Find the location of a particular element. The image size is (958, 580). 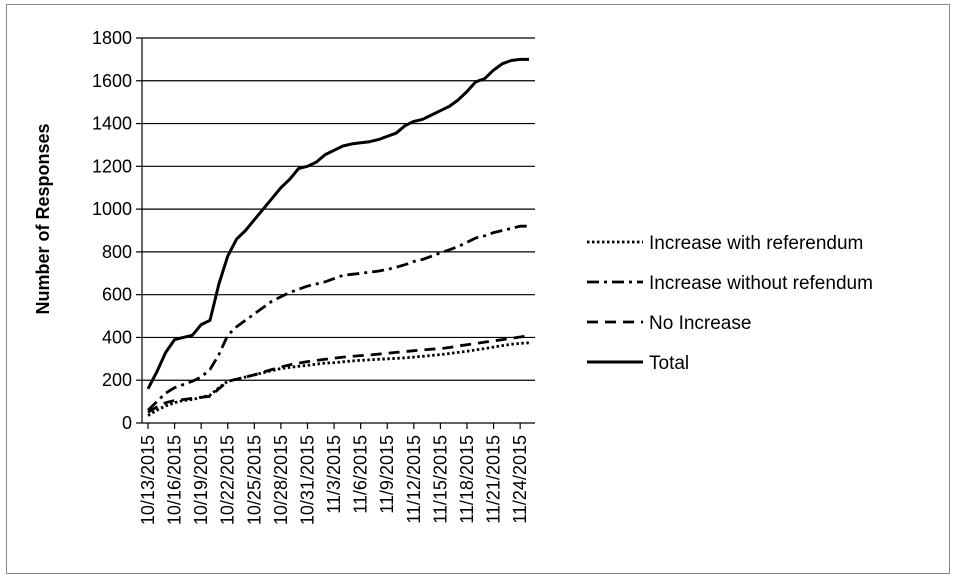

x-tick-label: 10/31/2015 is located at coordinates (307, 480).